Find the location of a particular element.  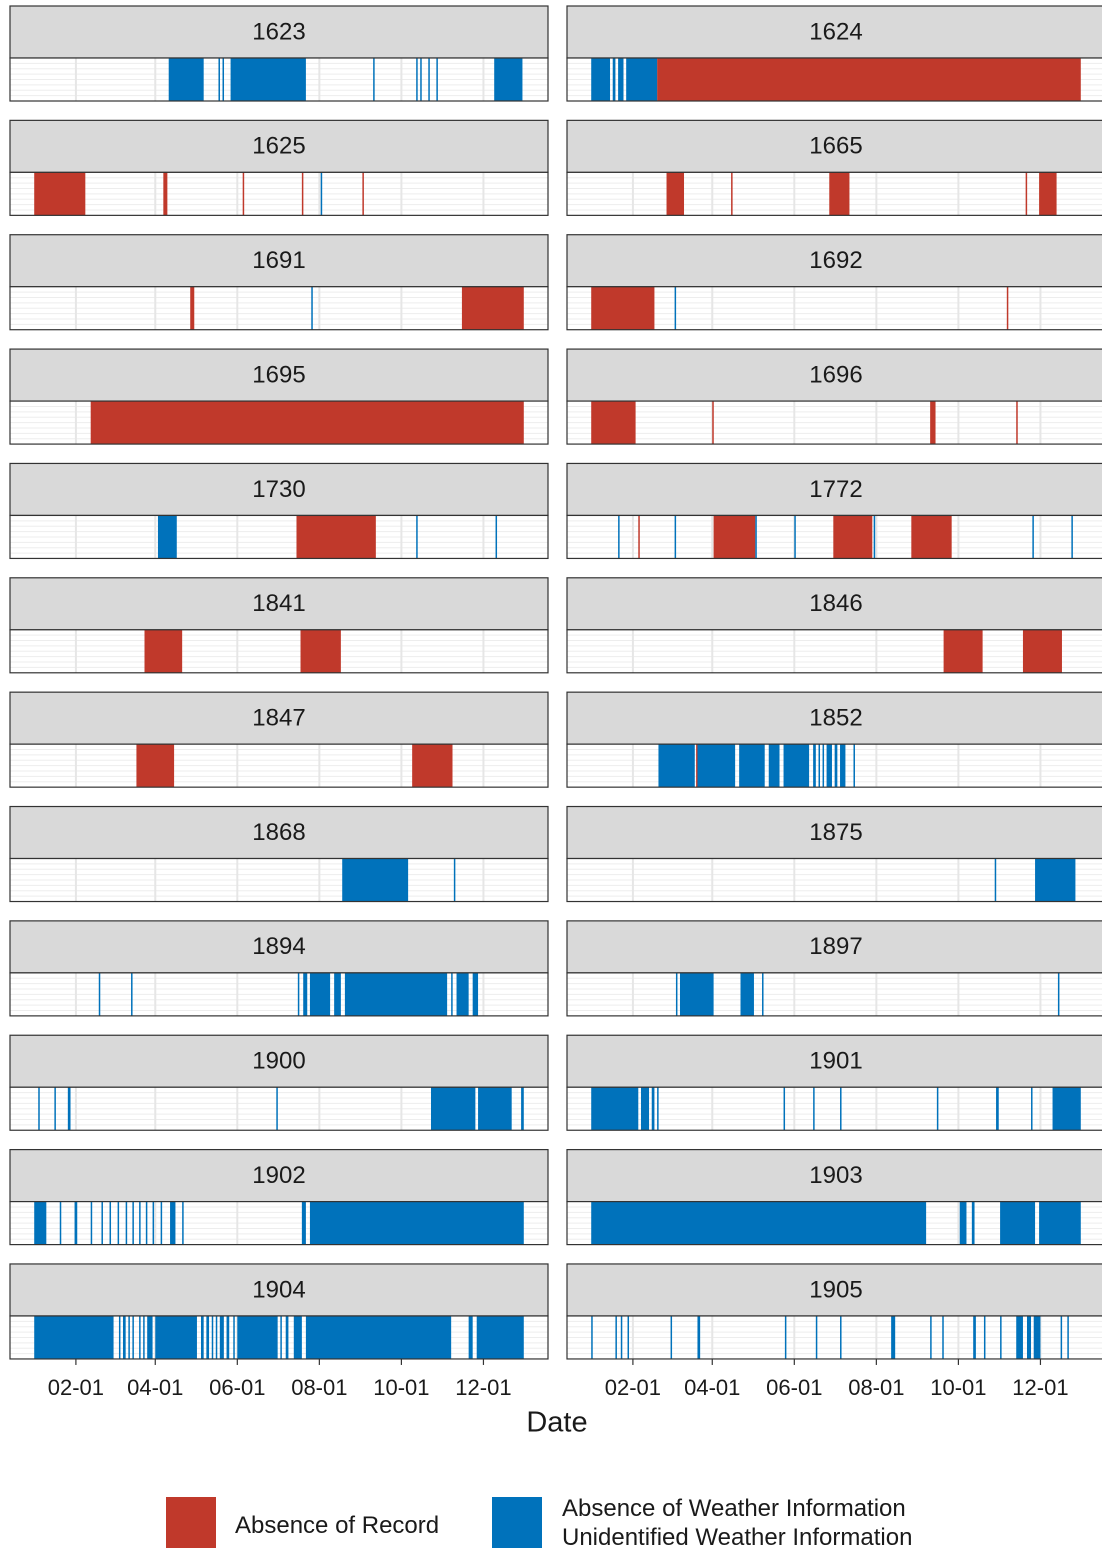

panel-title: 1904 is located at coordinates (278, 1289).